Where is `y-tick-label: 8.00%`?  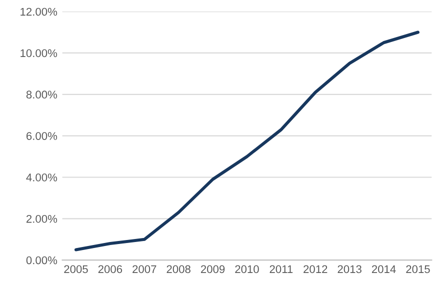 y-tick-label: 8.00% is located at coordinates (42, 94).